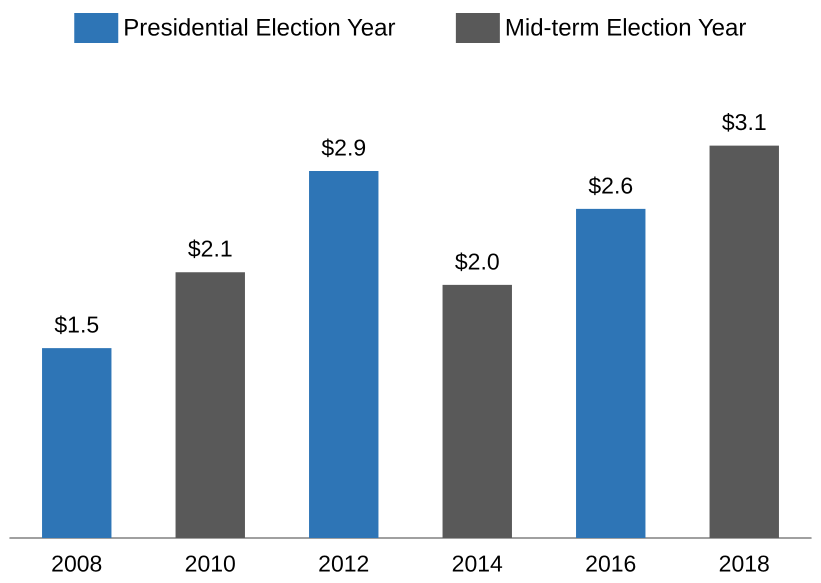  I want to click on data-label: $1.5, so click(77, 325).